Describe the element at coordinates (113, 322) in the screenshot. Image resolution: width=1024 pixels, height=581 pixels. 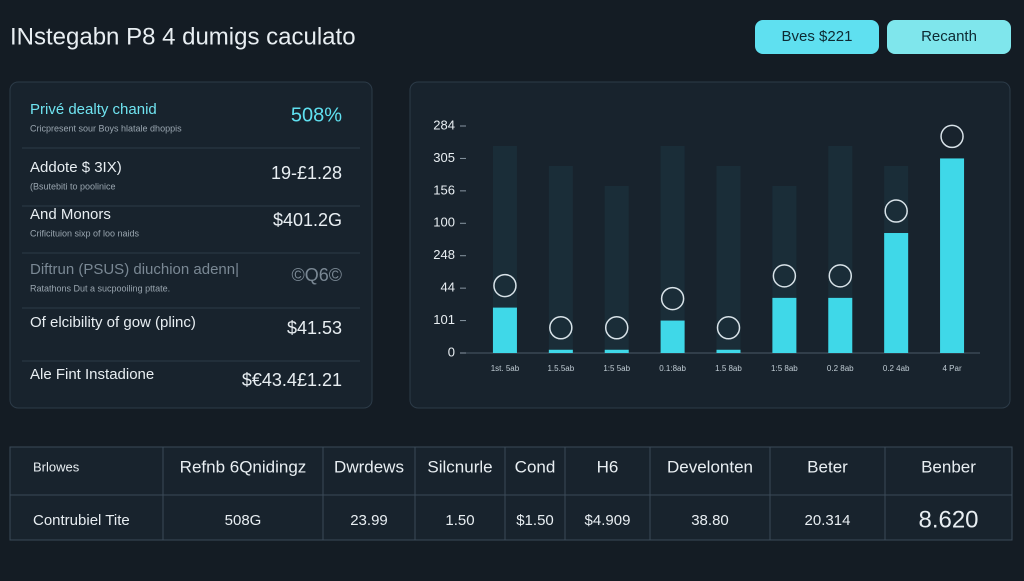
I see `row-label: Of elcibility of gow (plinc)` at that location.